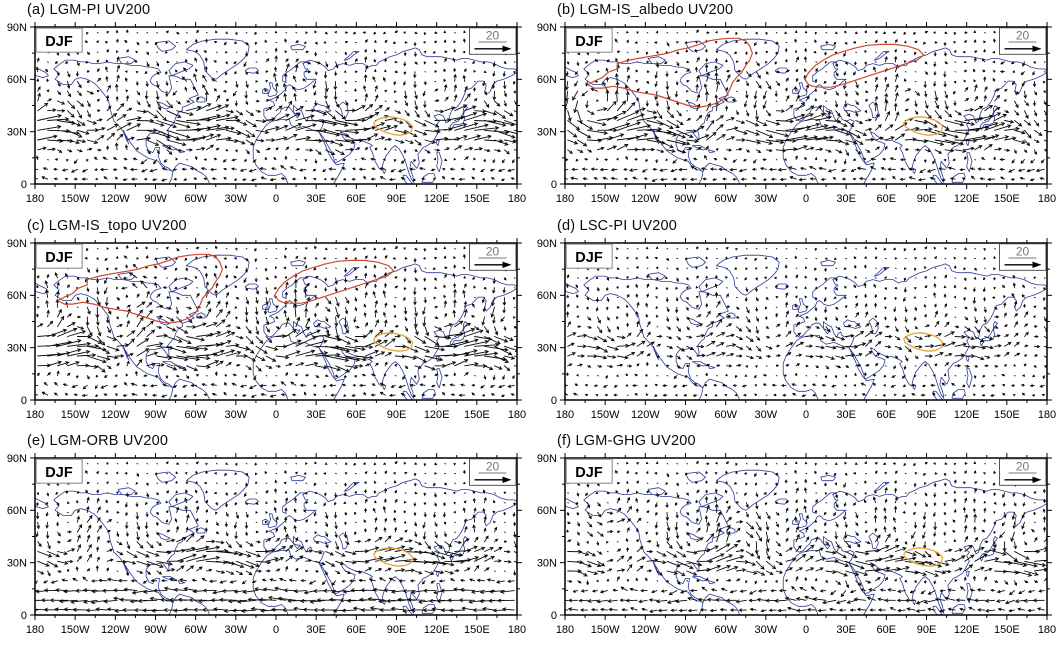  I want to click on panel-title: (c) LGM-IS_topo UV200, so click(107, 225).